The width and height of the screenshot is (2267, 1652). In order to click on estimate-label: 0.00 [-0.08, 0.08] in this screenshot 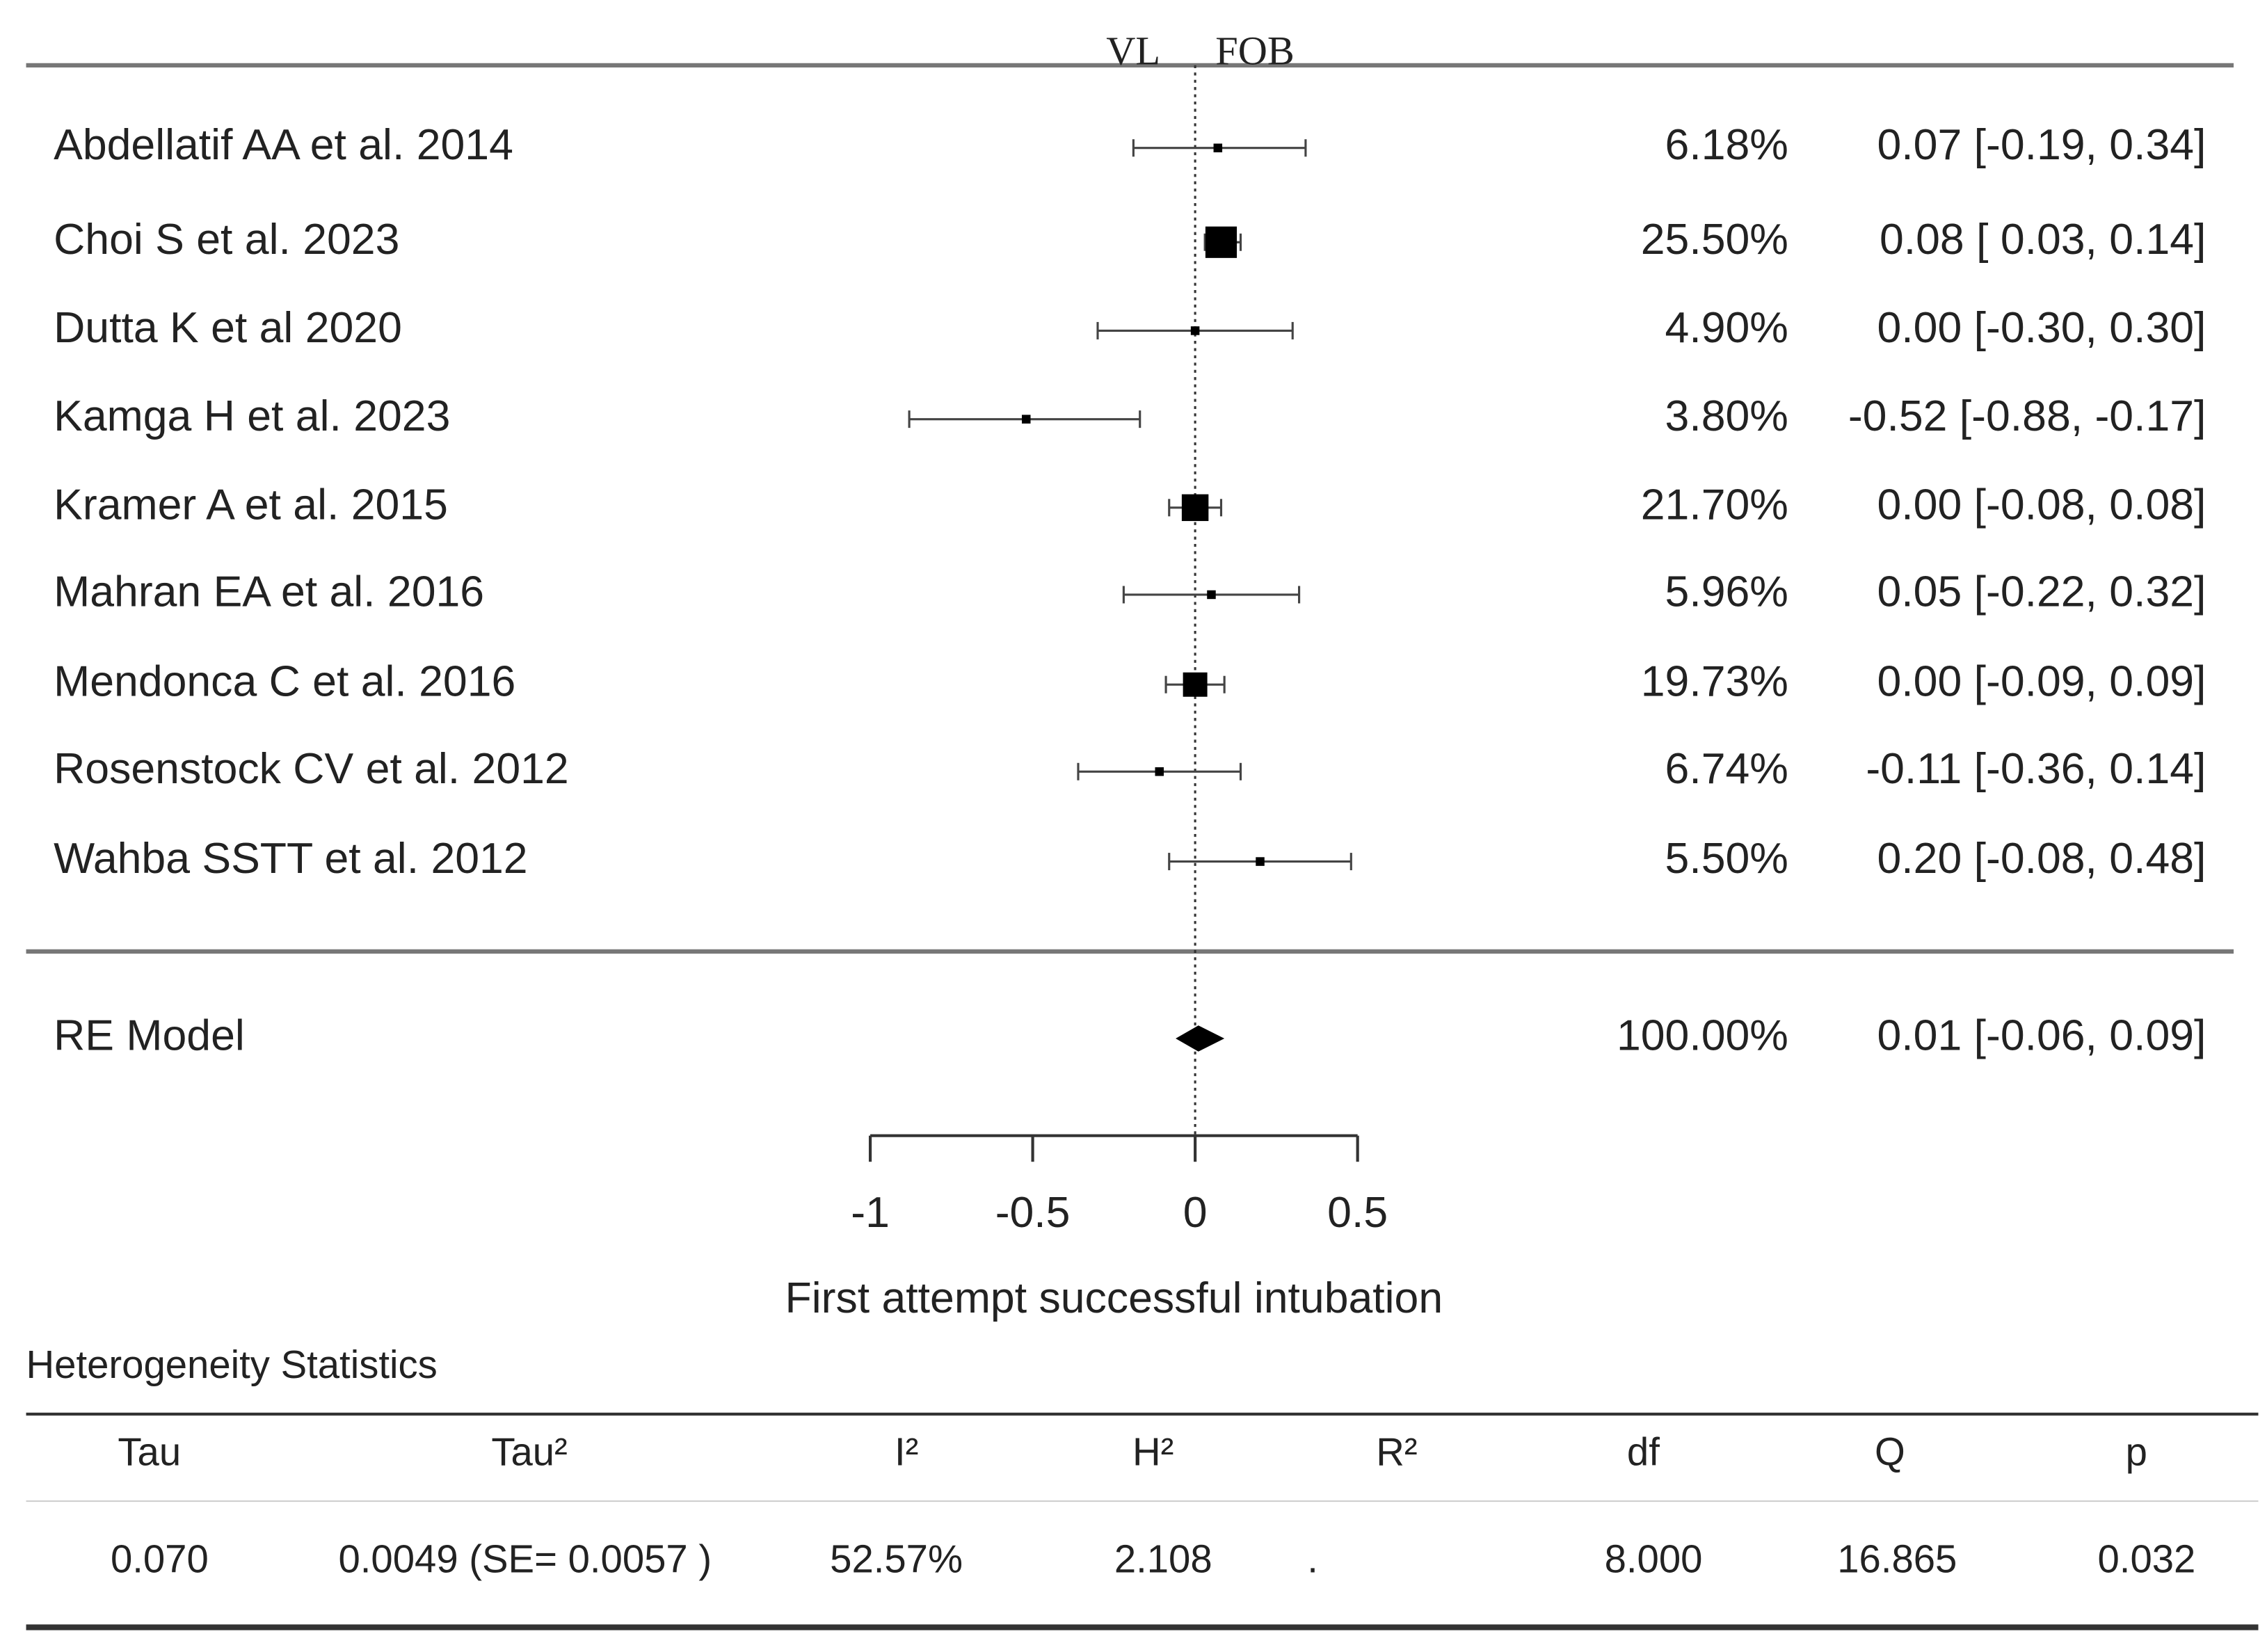, I will do `click(2041, 505)`.